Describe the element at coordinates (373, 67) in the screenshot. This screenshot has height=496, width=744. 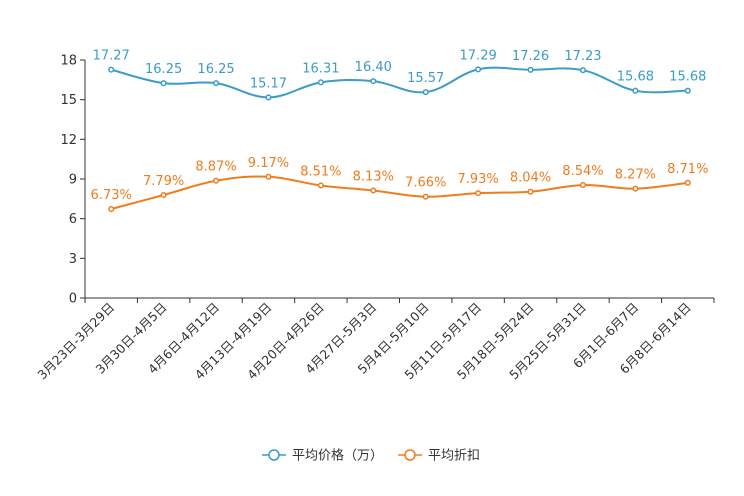
I see `data-label: 16.40` at that location.